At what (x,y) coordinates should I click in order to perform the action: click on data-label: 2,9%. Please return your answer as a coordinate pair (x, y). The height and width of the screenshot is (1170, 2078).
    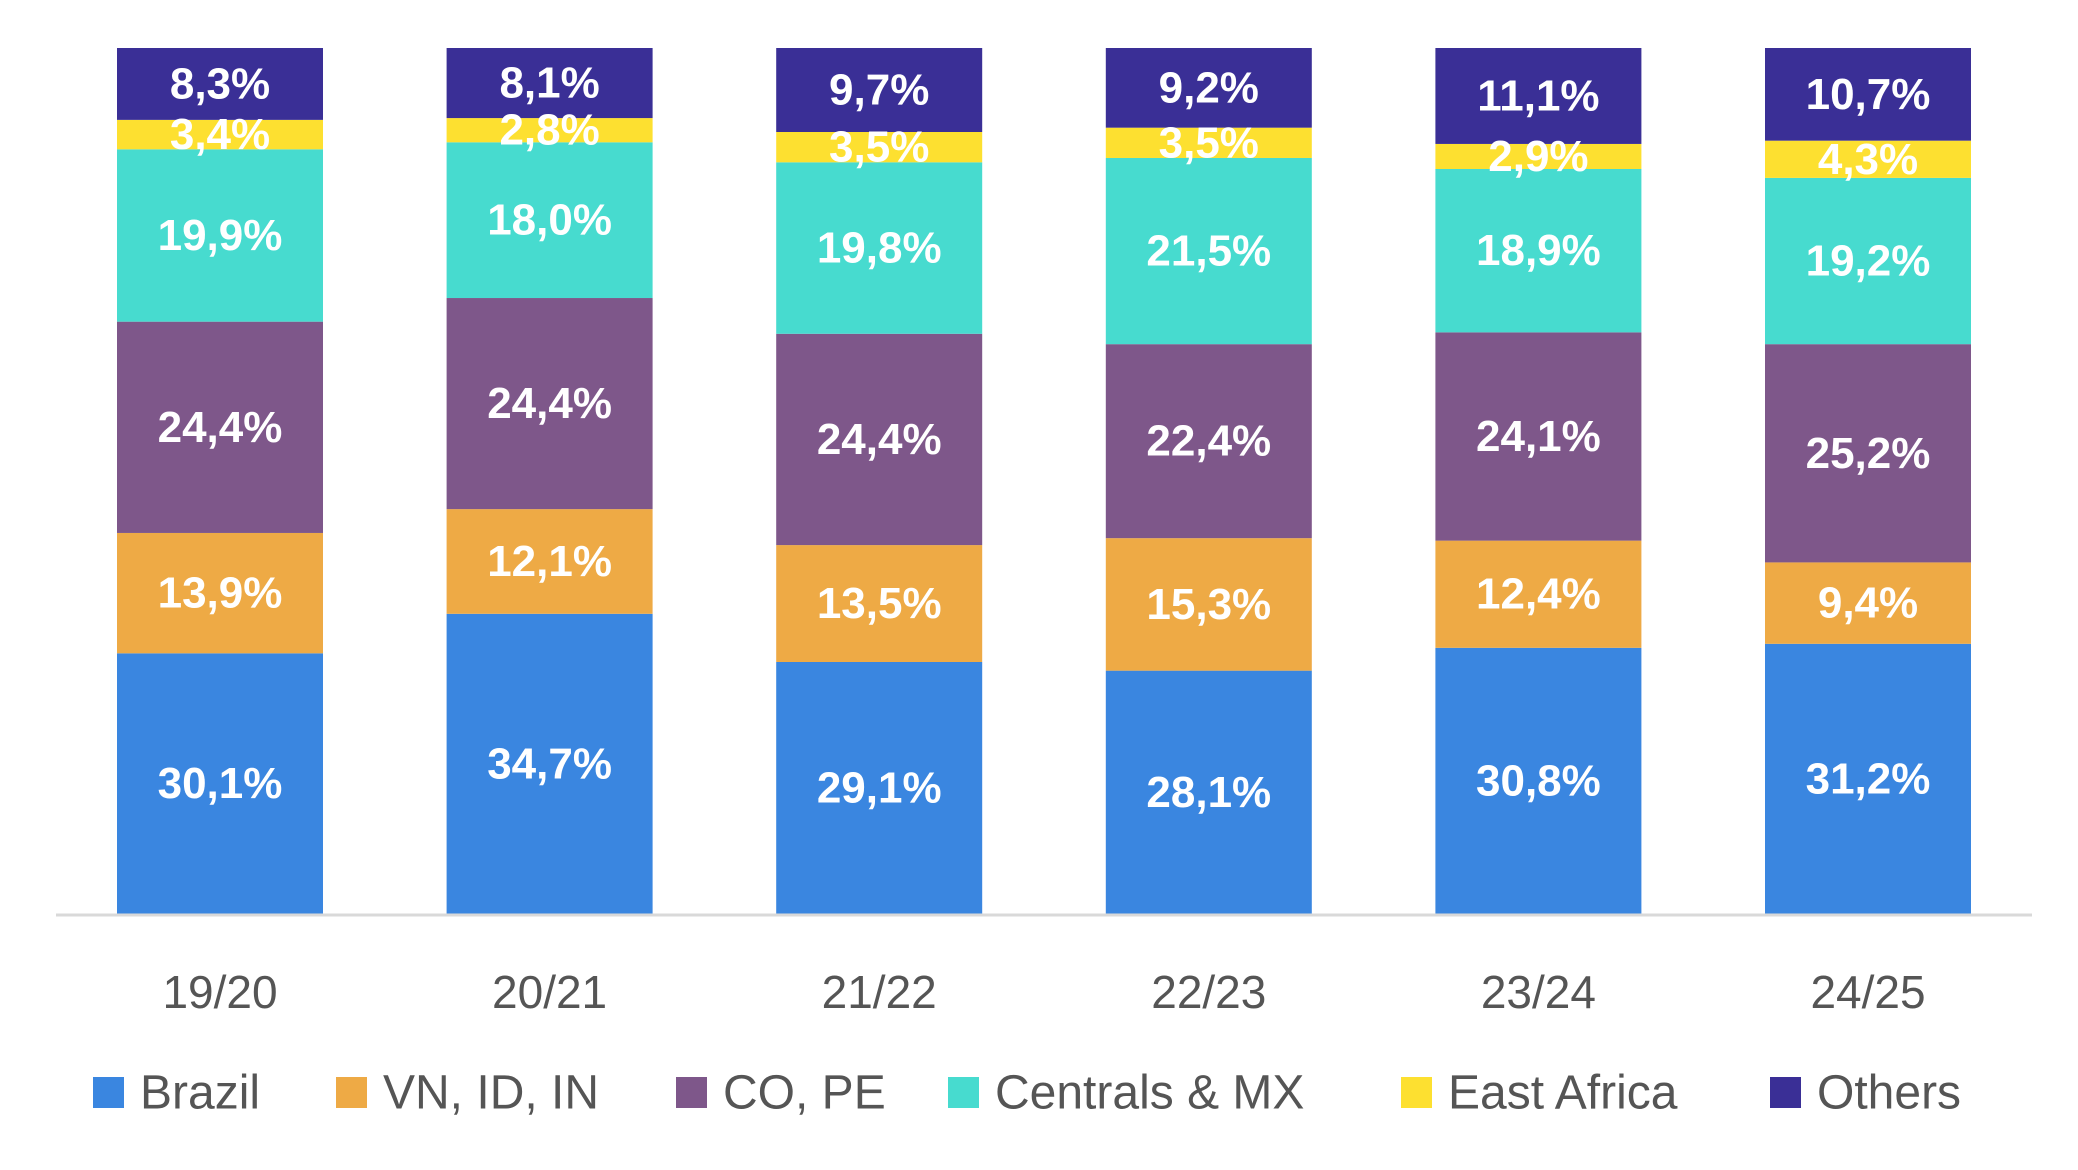
    Looking at the image, I should click on (1538, 156).